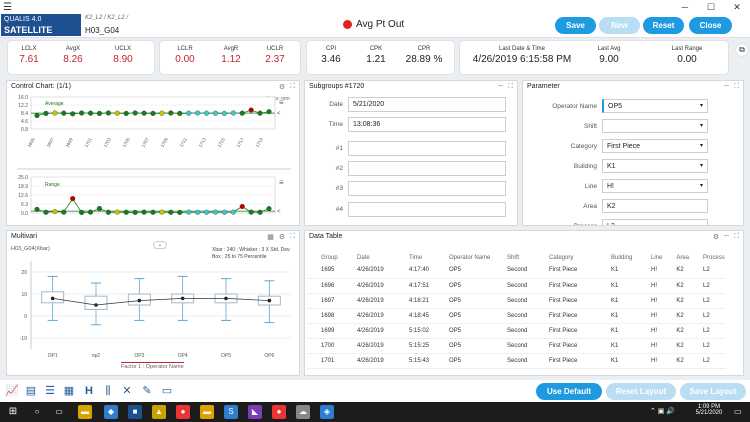  I want to click on date-field: 5/21/2020, so click(427, 104).